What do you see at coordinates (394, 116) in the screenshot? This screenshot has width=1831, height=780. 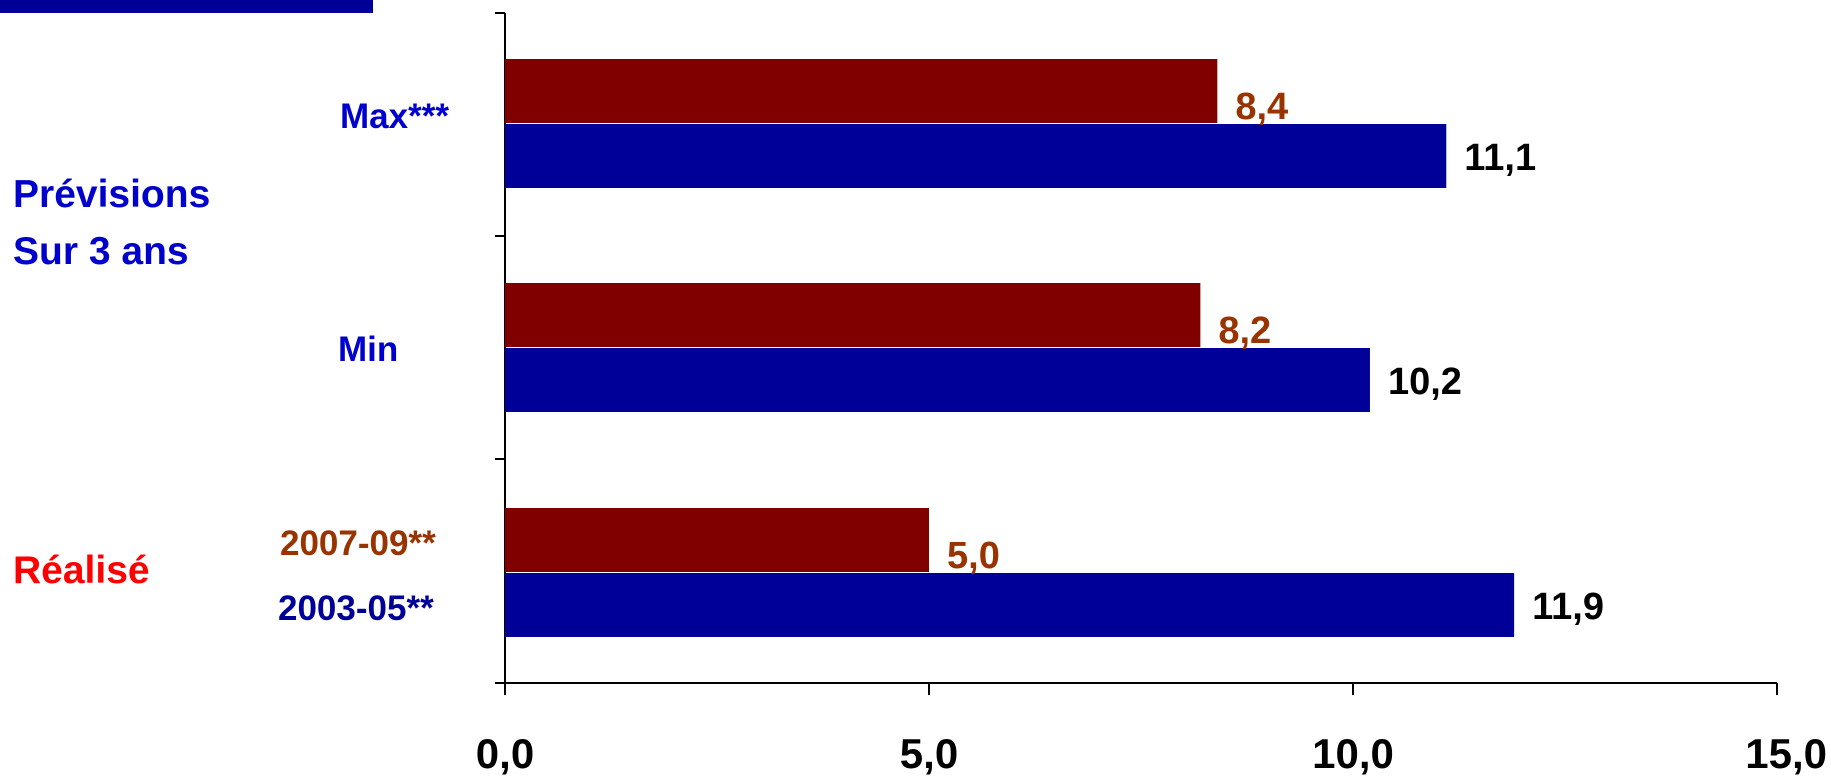 I see `group-label-max: Max***` at bounding box center [394, 116].